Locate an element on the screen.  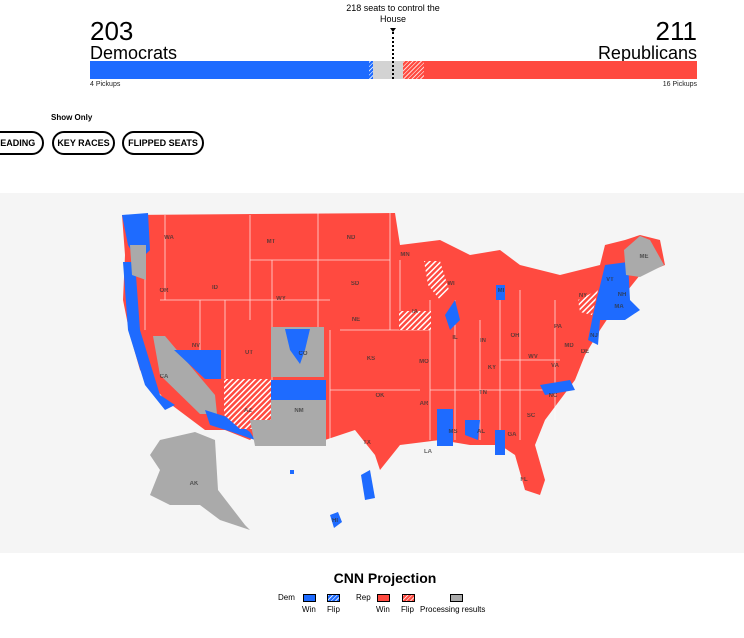
rep-seat-count: 211 is located at coordinates (676, 31).